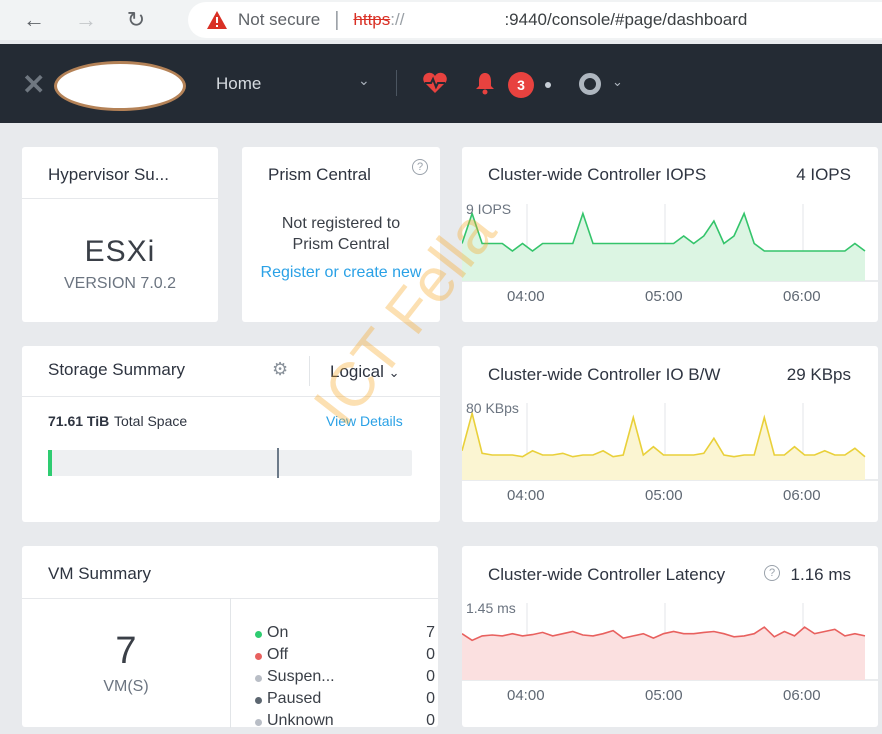 This screenshot has height=734, width=882. What do you see at coordinates (278, 463) in the screenshot?
I see `storage-threshold-marker` at bounding box center [278, 463].